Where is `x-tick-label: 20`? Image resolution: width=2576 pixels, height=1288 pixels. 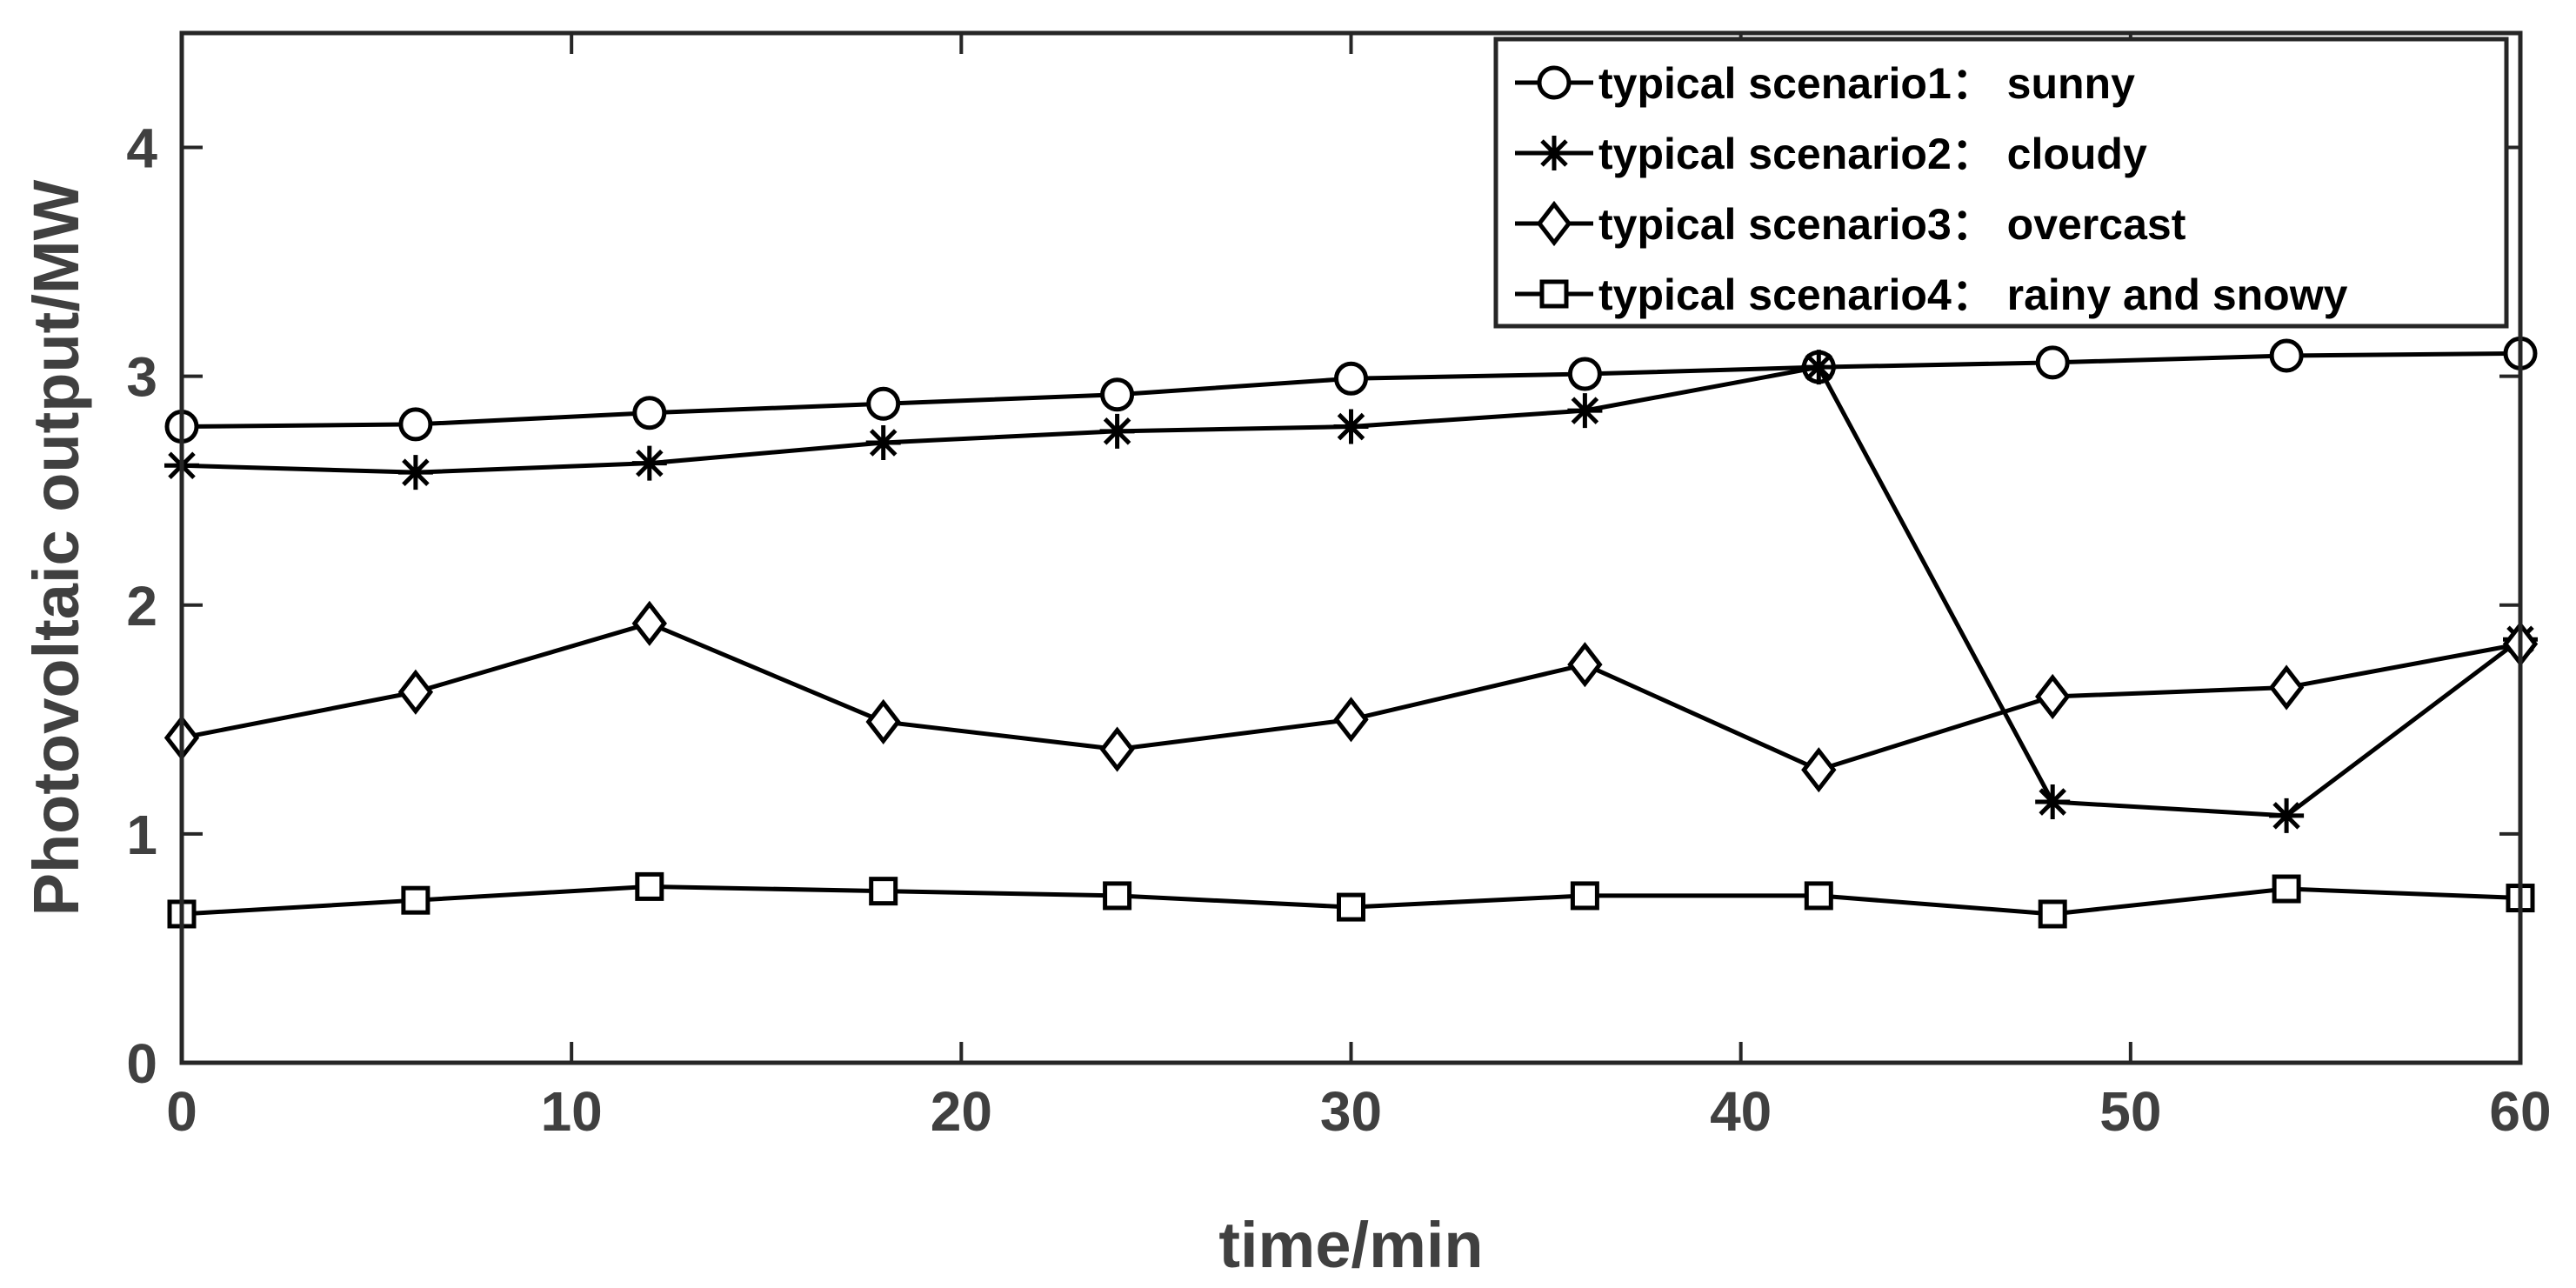 x-tick-label: 20 is located at coordinates (961, 1111).